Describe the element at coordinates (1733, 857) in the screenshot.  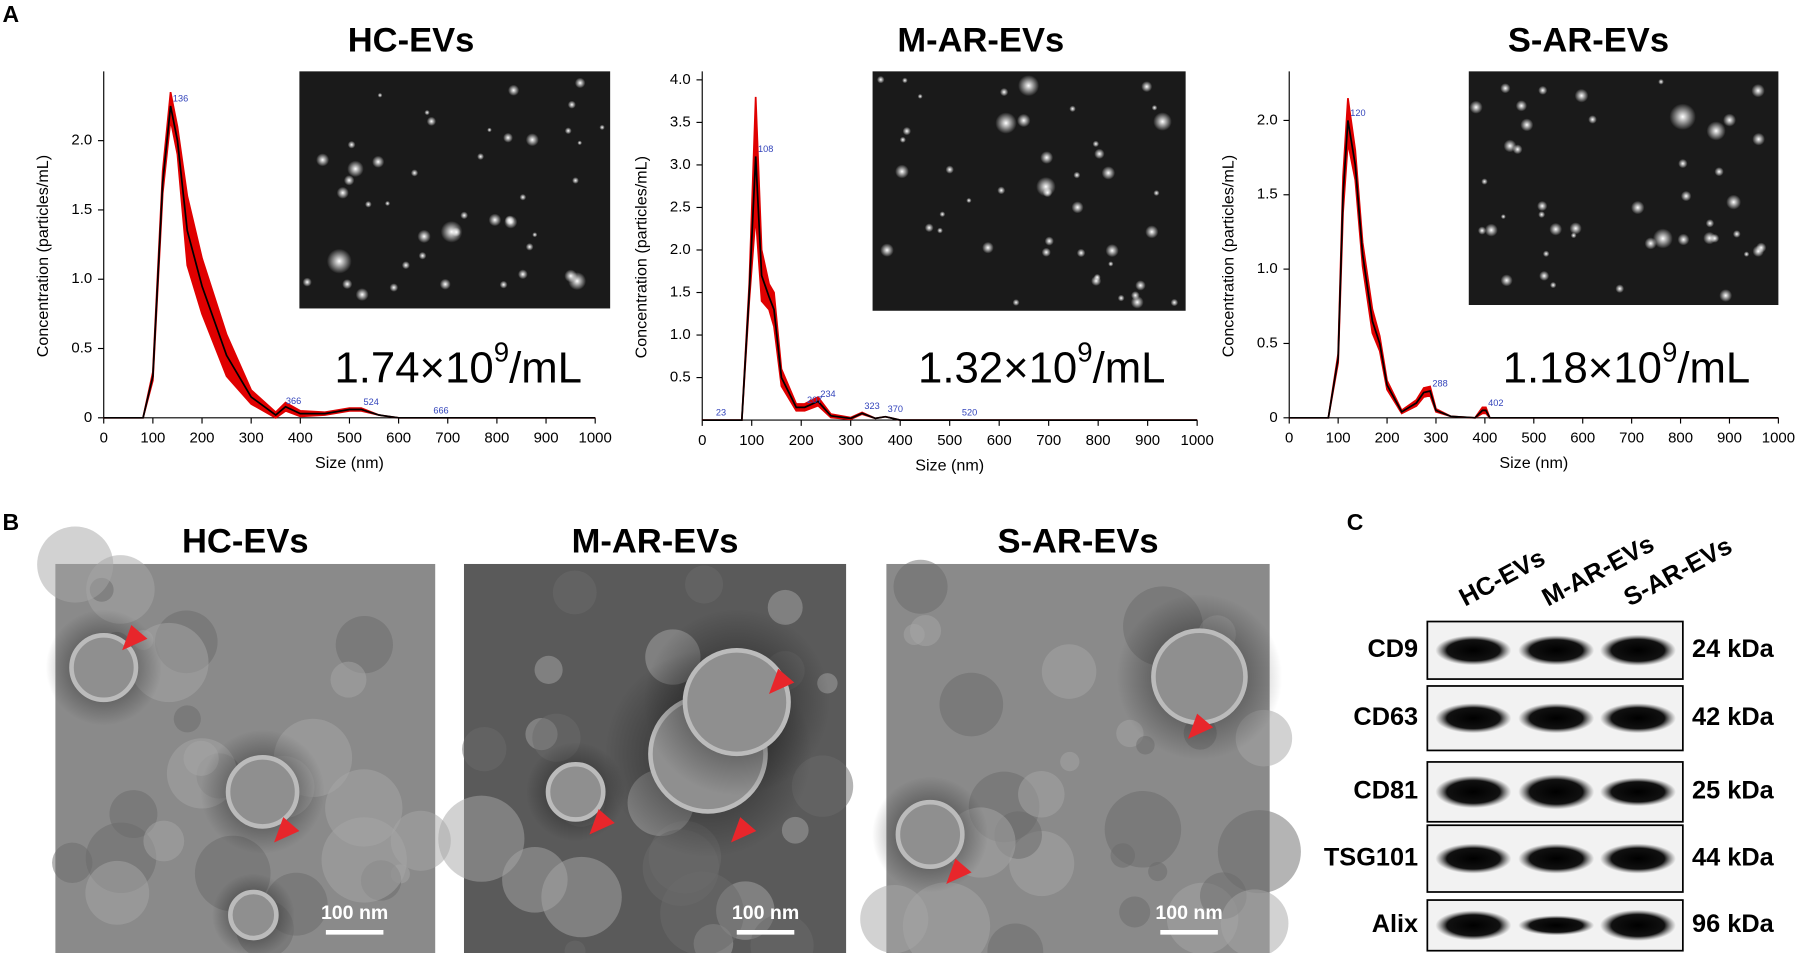
I see `size-label: 44 kDa` at that location.